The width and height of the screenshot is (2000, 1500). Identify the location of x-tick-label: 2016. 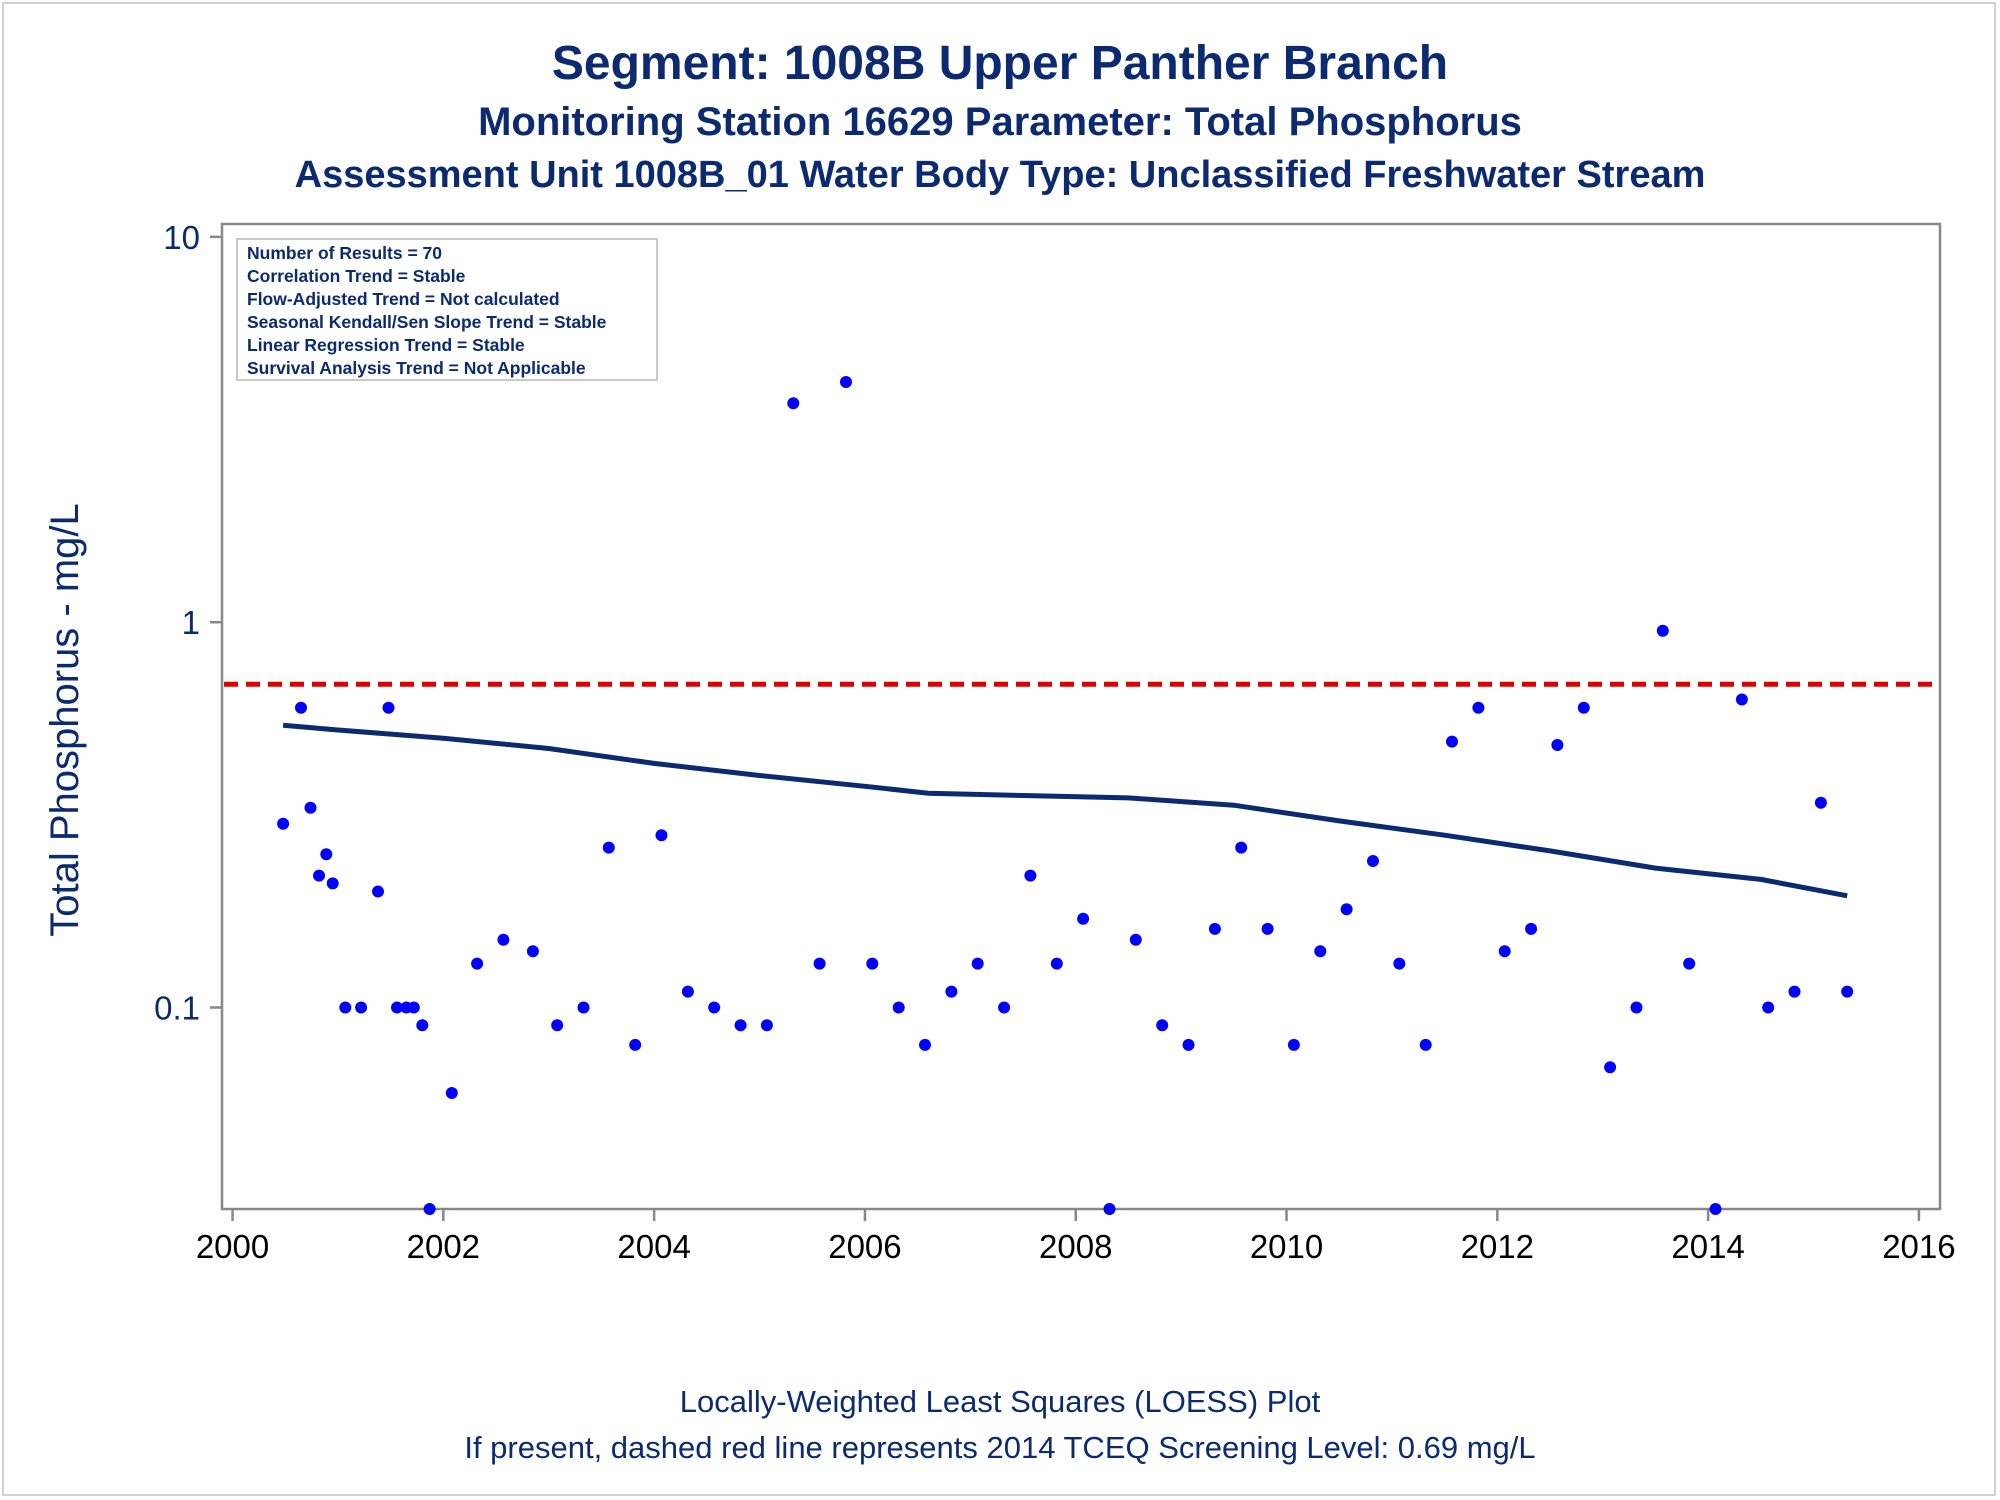
(1918, 1246).